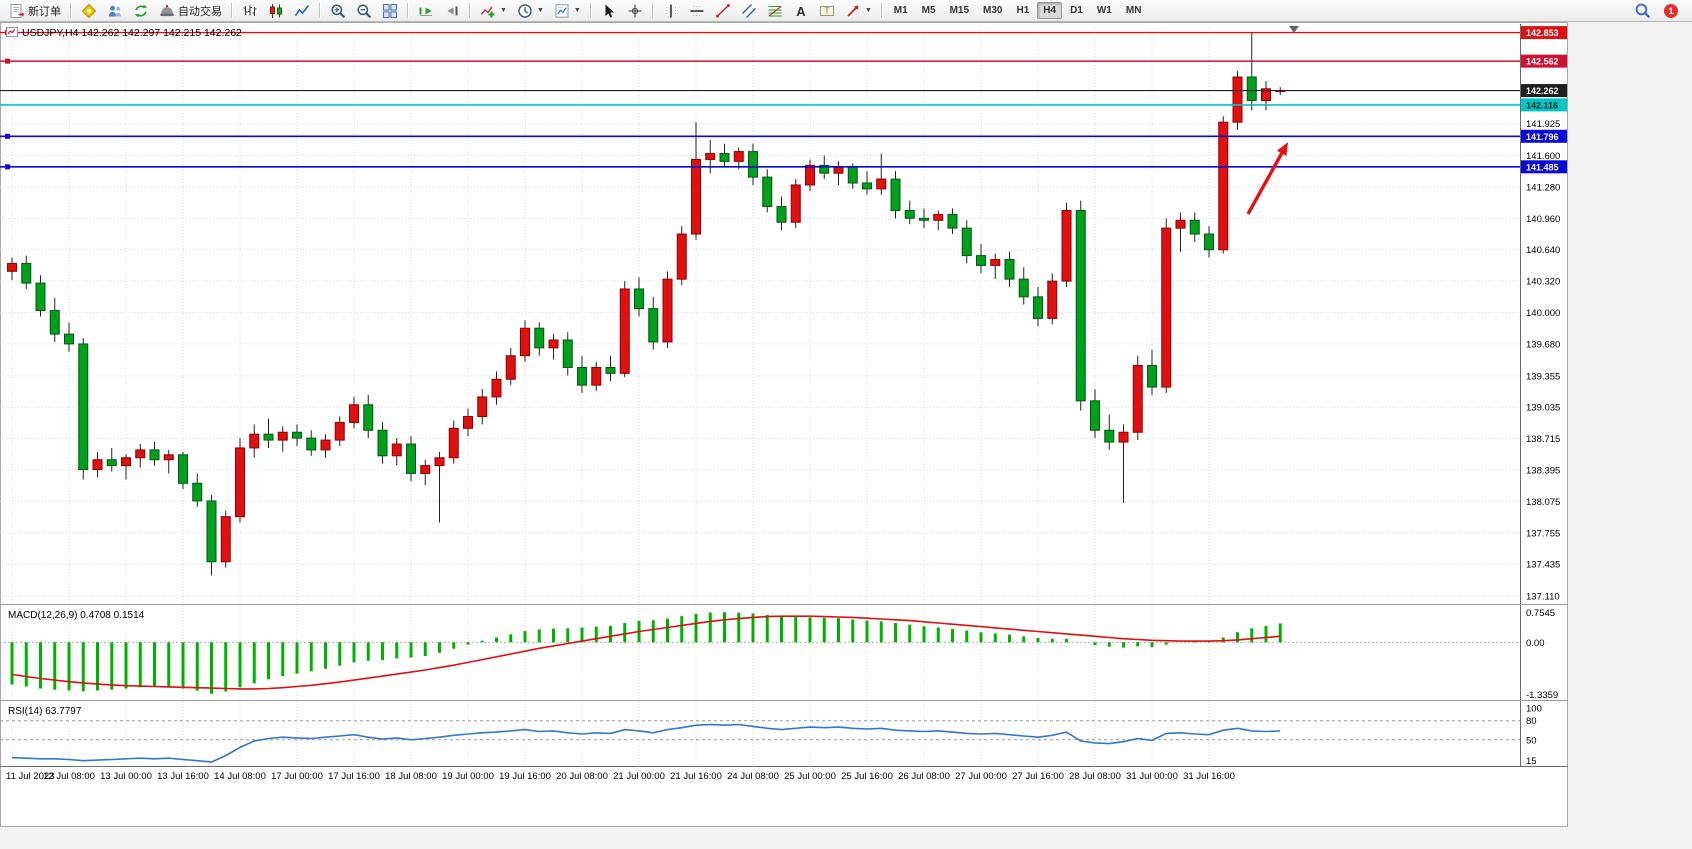 The height and width of the screenshot is (849, 1692). What do you see at coordinates (1542, 105) in the screenshot?
I see `price-tag-label: 142.116` at bounding box center [1542, 105].